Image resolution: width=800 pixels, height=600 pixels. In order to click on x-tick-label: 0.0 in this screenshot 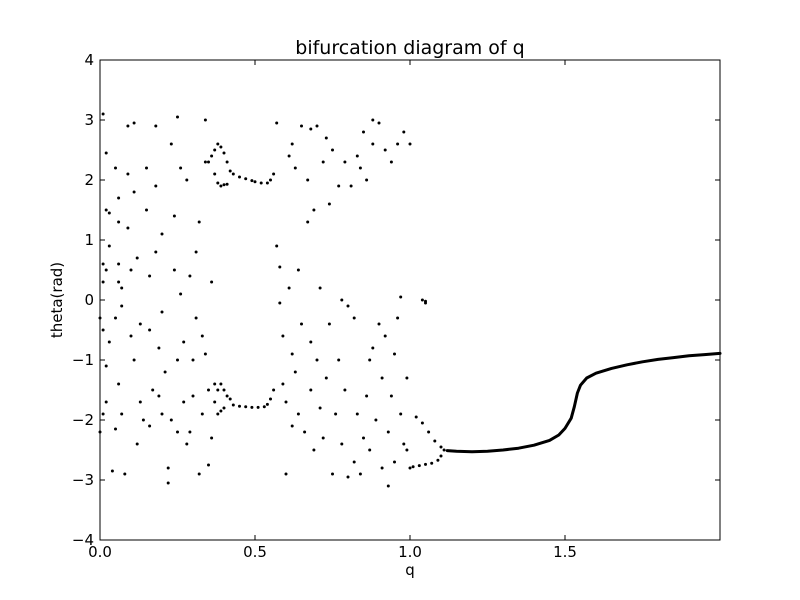, I will do `click(100, 552)`.